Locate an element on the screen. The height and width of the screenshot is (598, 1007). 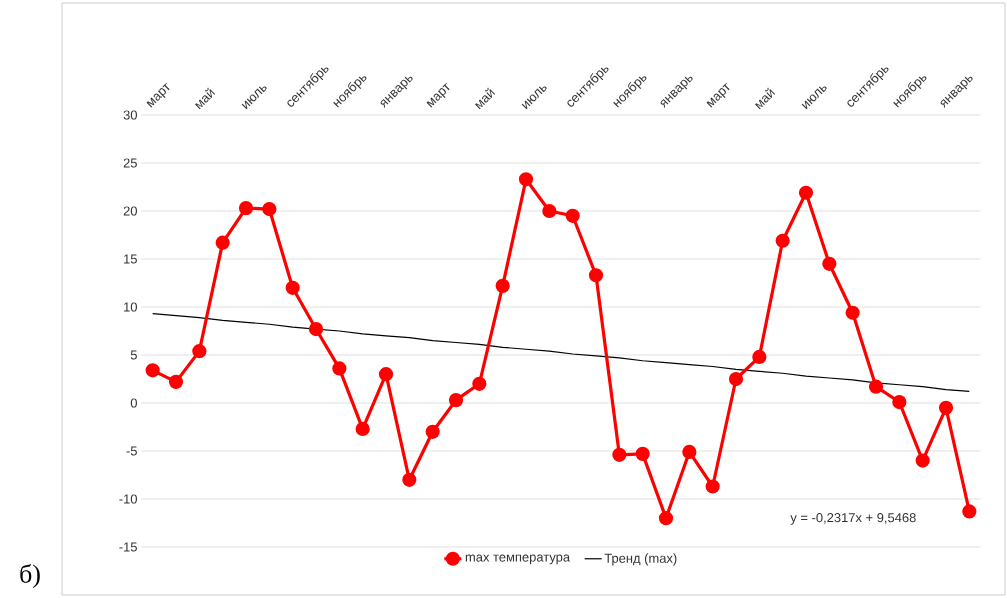
y-tick-label: -10 is located at coordinates (128, 499).